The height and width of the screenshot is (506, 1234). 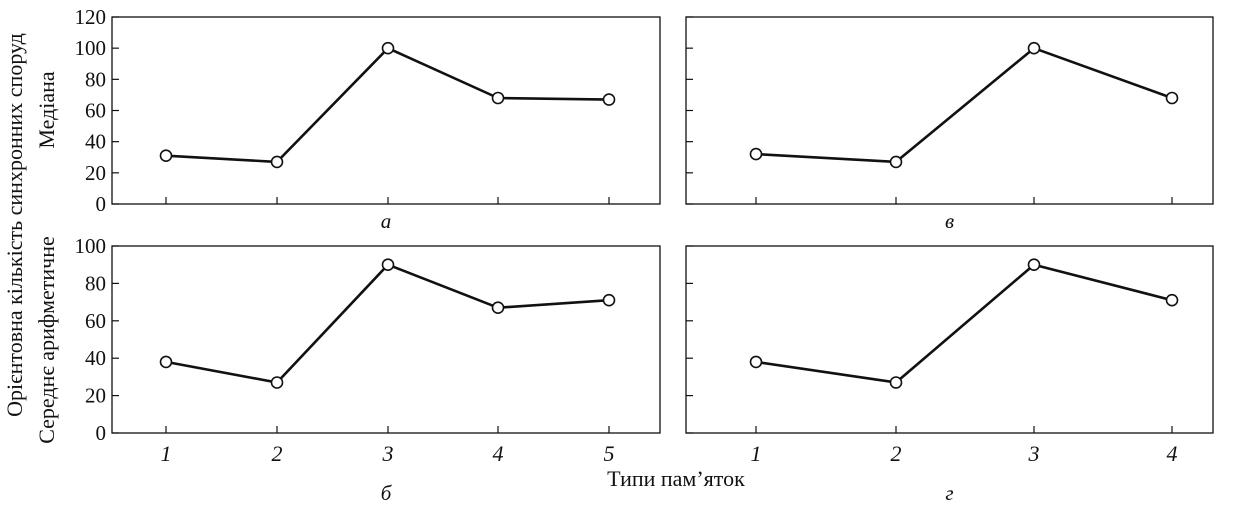 I want to click on y-axis-label-median: Медіана, so click(x=46, y=110).